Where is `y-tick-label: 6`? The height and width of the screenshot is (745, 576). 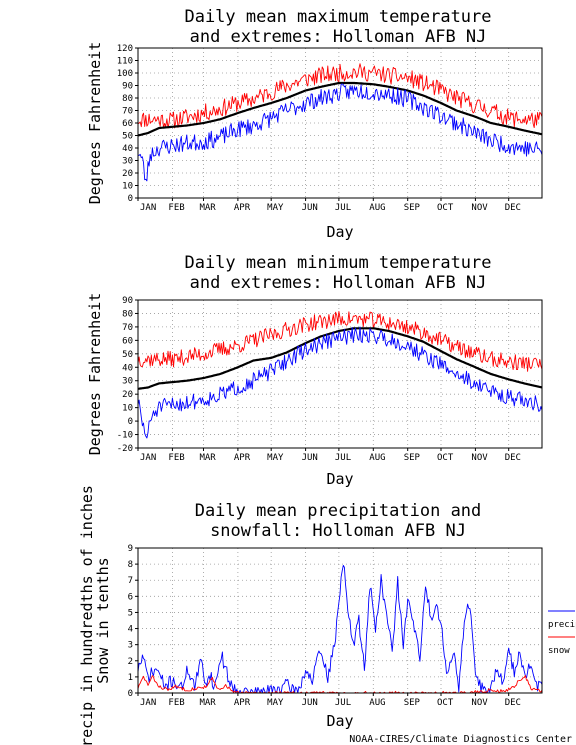 y-tick-label: 6 is located at coordinates (130, 597).